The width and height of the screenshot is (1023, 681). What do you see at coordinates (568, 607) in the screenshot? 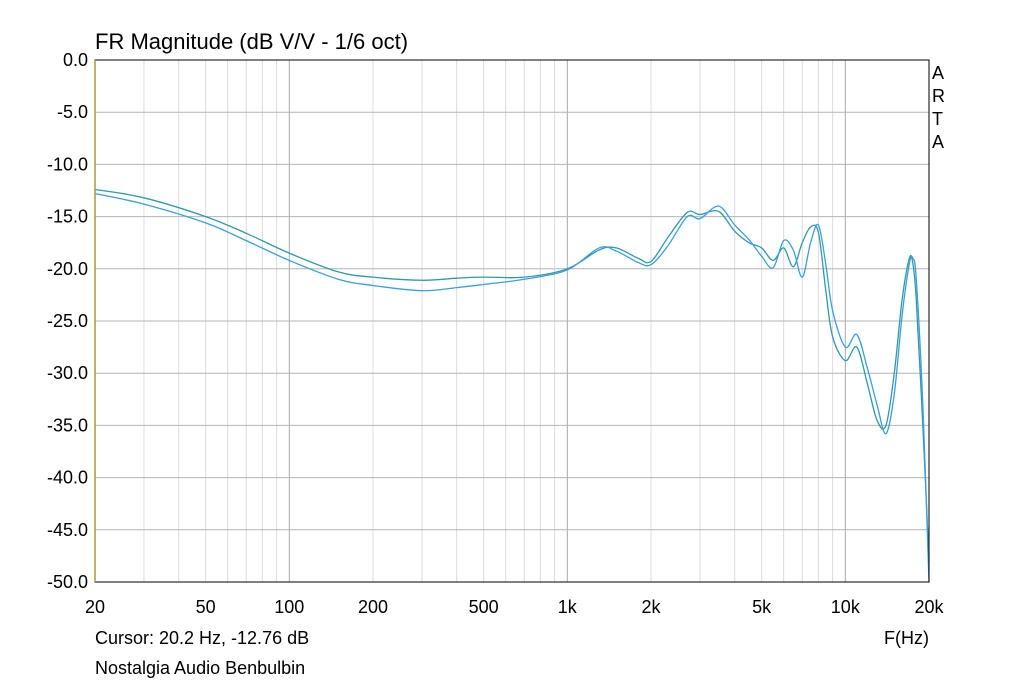
I see `x-tick-label: 1k` at bounding box center [568, 607].